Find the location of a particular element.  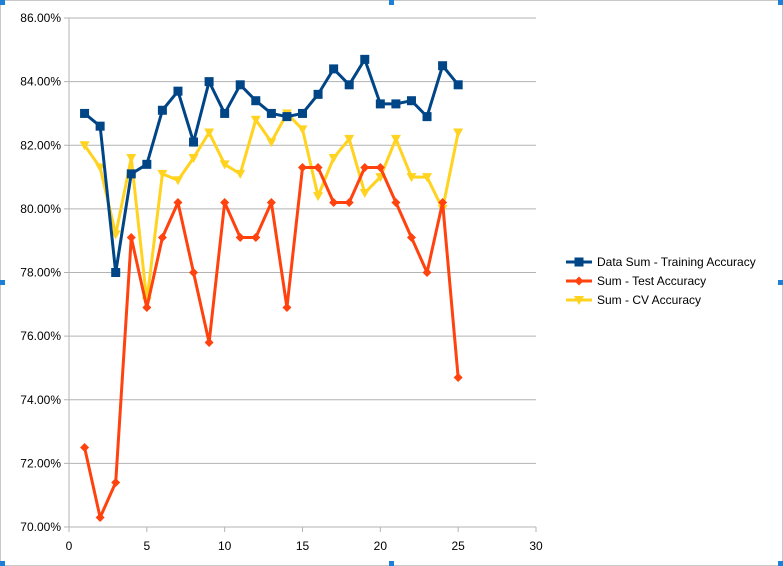

x-tick-label-4: 20 is located at coordinates (381, 546).